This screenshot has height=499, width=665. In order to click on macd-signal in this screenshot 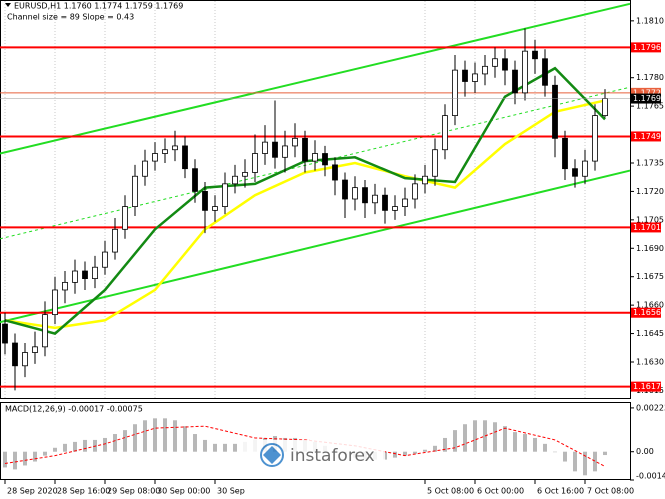, I will do `click(305, 446)`.